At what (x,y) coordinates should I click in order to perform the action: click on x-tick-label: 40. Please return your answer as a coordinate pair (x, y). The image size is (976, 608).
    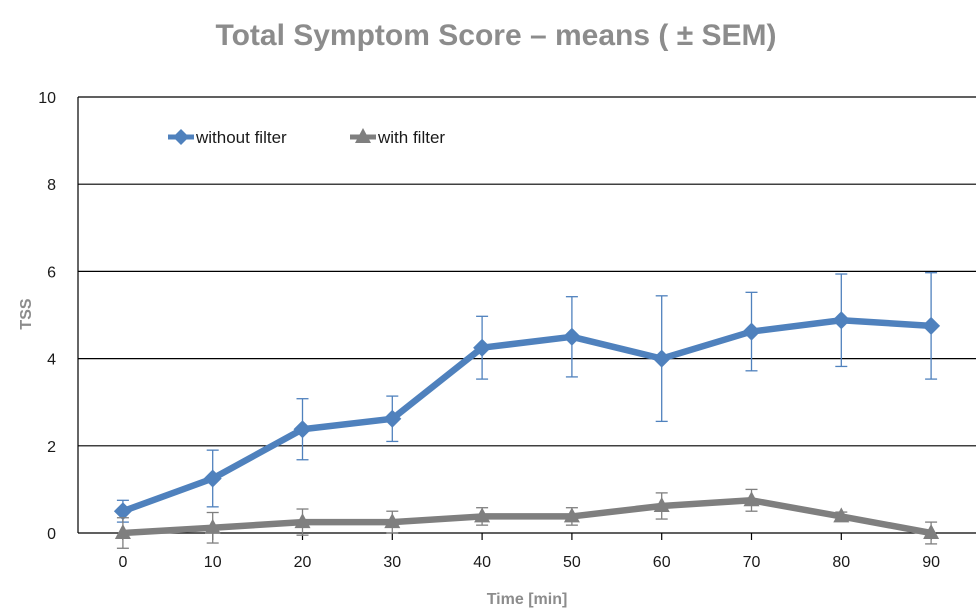
    Looking at the image, I should click on (482, 562).